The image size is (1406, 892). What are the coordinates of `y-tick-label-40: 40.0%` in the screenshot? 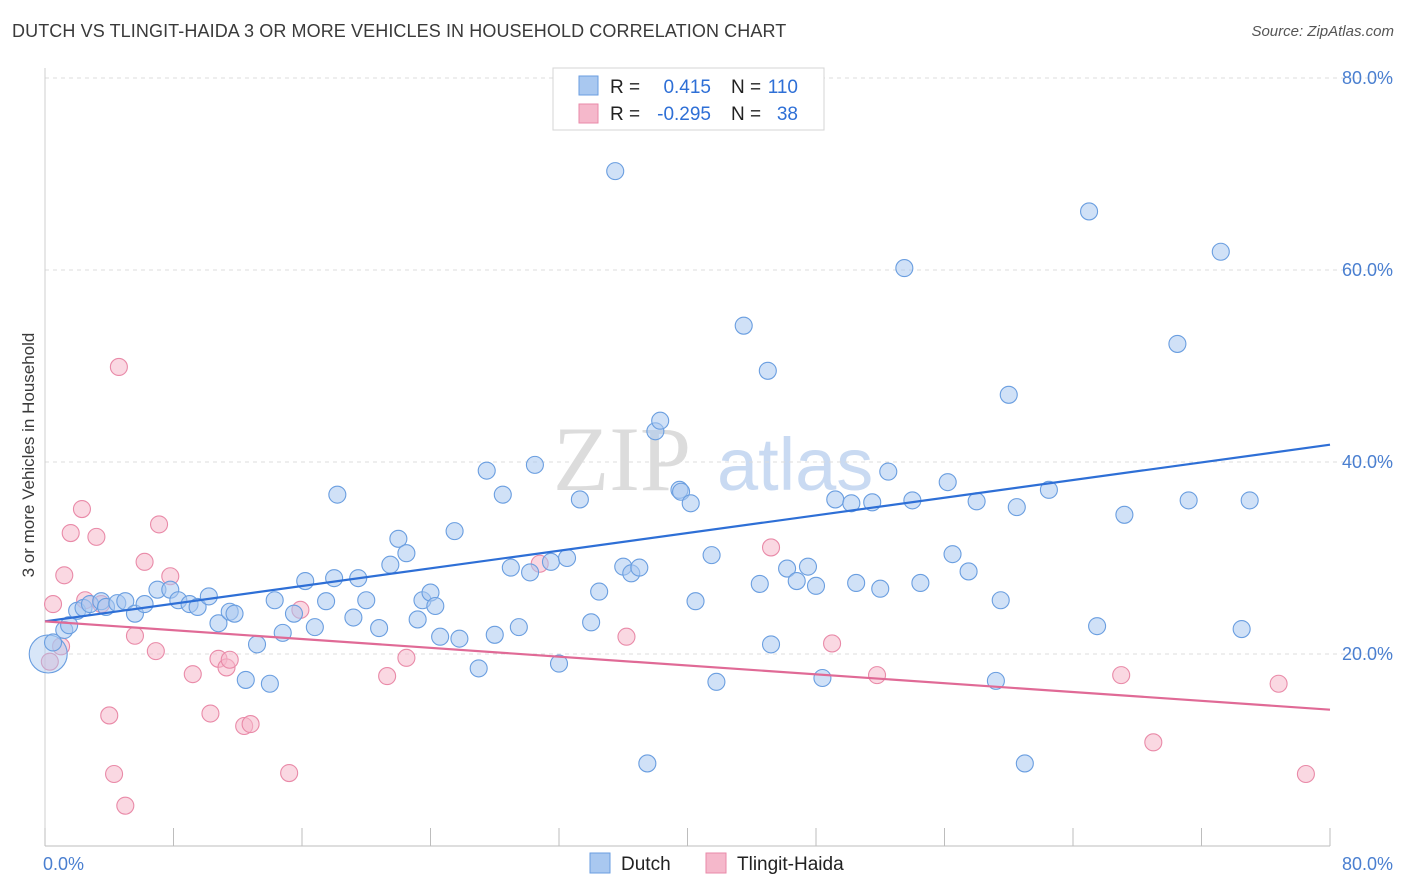 It's located at (1367, 462).